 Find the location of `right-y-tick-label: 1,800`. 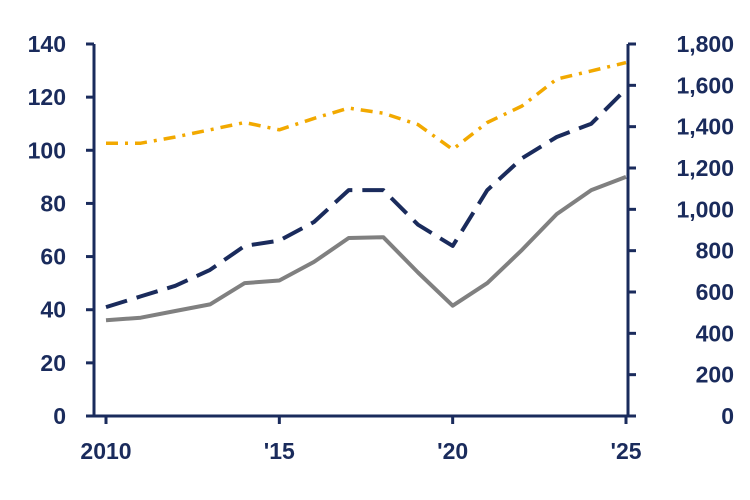

right-y-tick-label: 1,800 is located at coordinates (705, 44).